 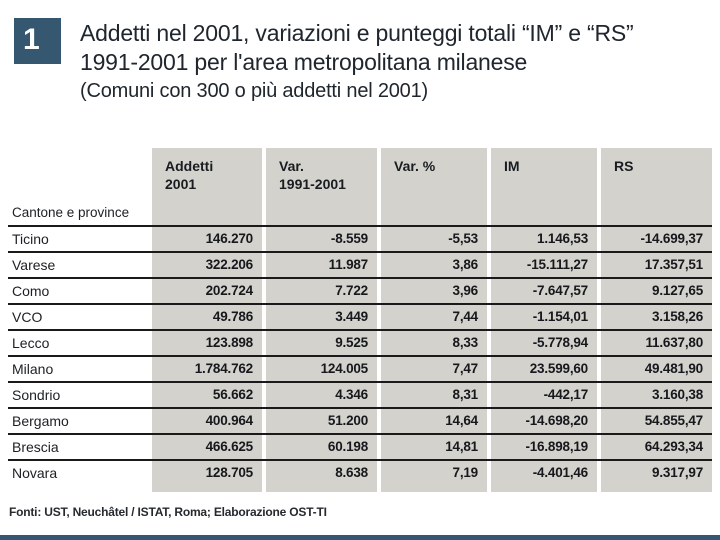 I want to click on cell-value: 14,64, so click(x=434, y=421).